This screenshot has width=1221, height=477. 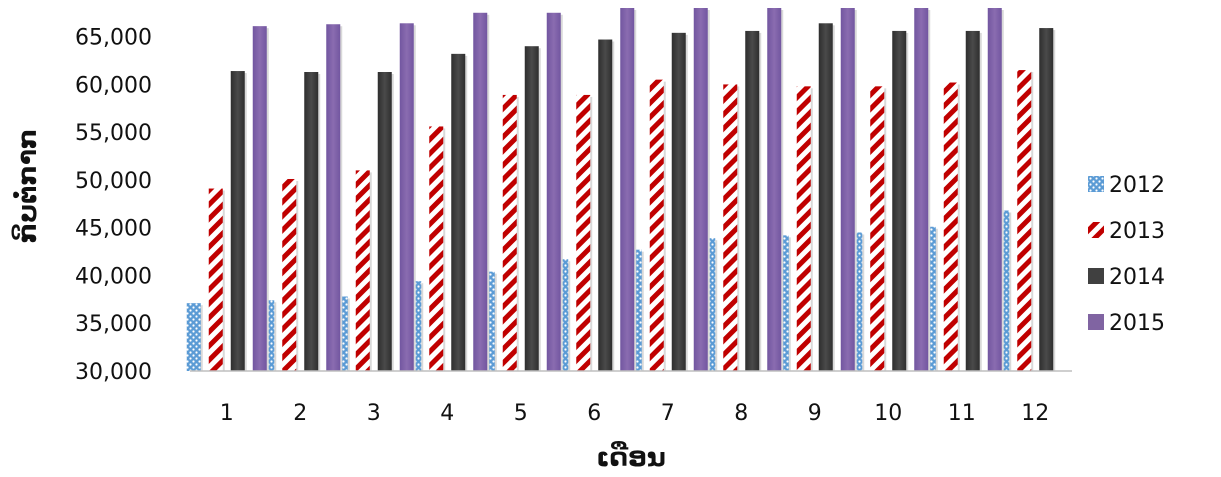 What do you see at coordinates (962, 413) in the screenshot?
I see `x-tick-label: 11` at bounding box center [962, 413].